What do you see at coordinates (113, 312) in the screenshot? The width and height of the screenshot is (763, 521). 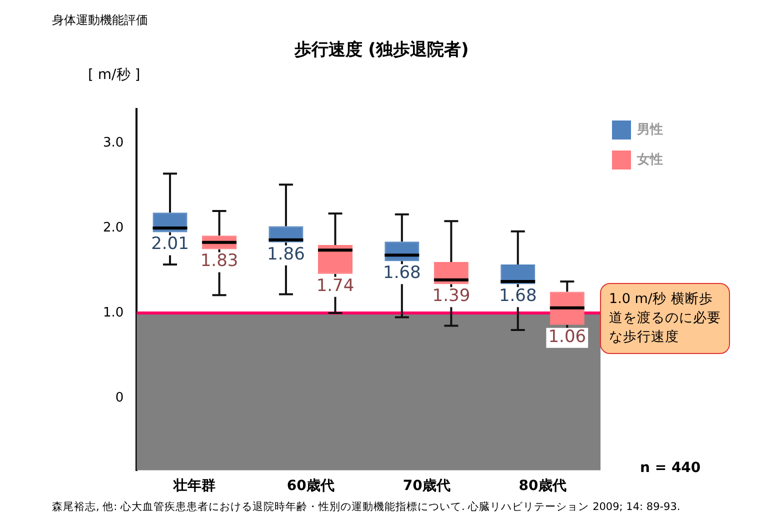 I see `y-tick-label: 1.0` at bounding box center [113, 312].